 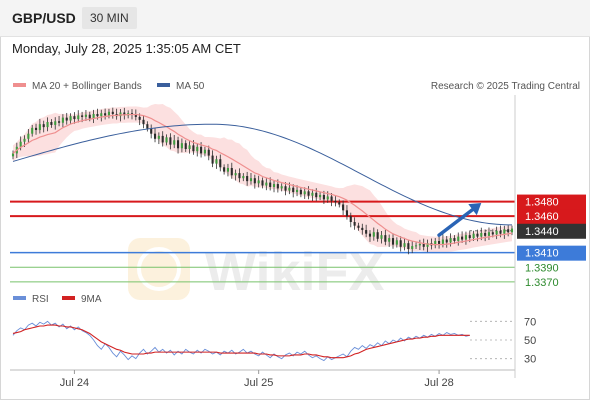 I want to click on legend-ma20-label: MA 20 + Bollinger Bands, so click(x=87, y=86).